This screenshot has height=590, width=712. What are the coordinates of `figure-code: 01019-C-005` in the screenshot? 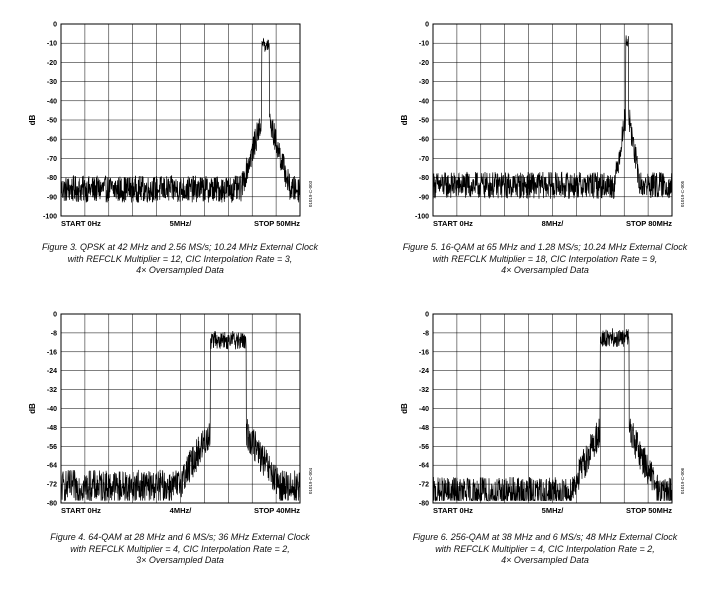 It's located at (682, 193).